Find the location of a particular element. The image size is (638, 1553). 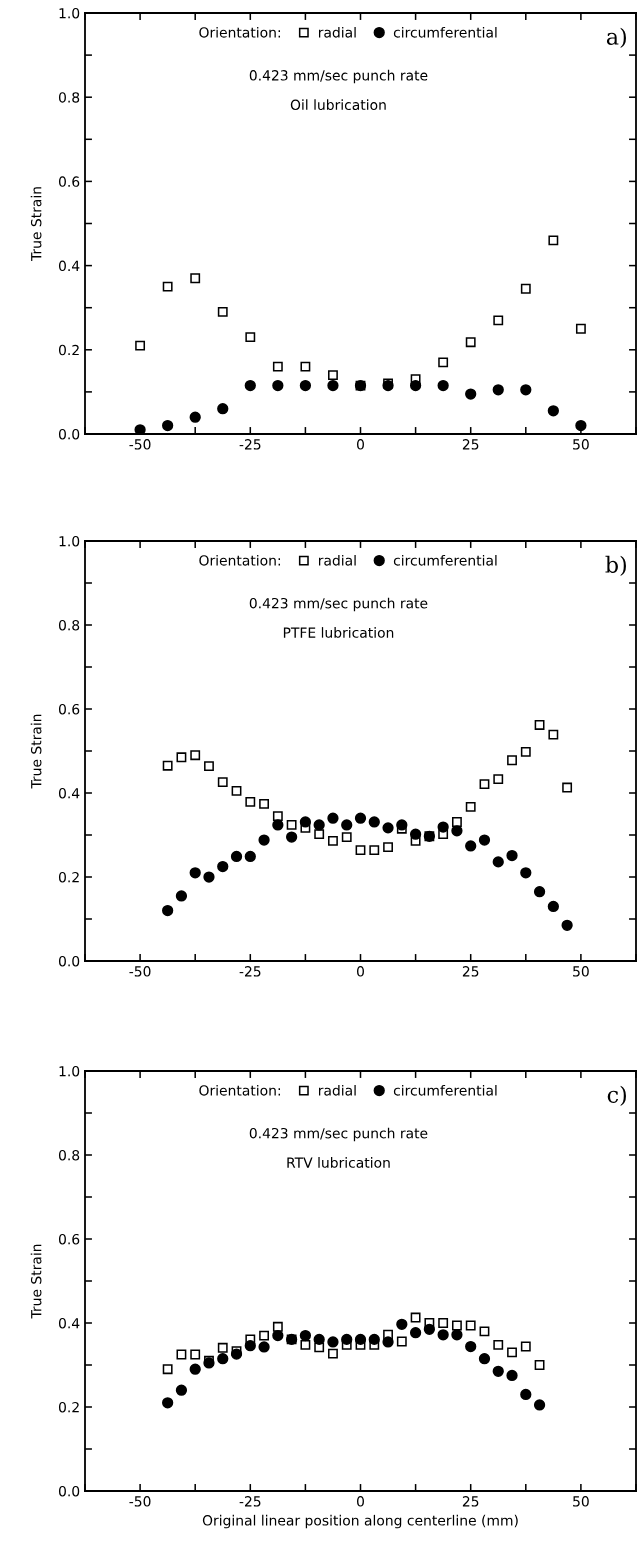

annotation: c) is located at coordinates (616, 1096).